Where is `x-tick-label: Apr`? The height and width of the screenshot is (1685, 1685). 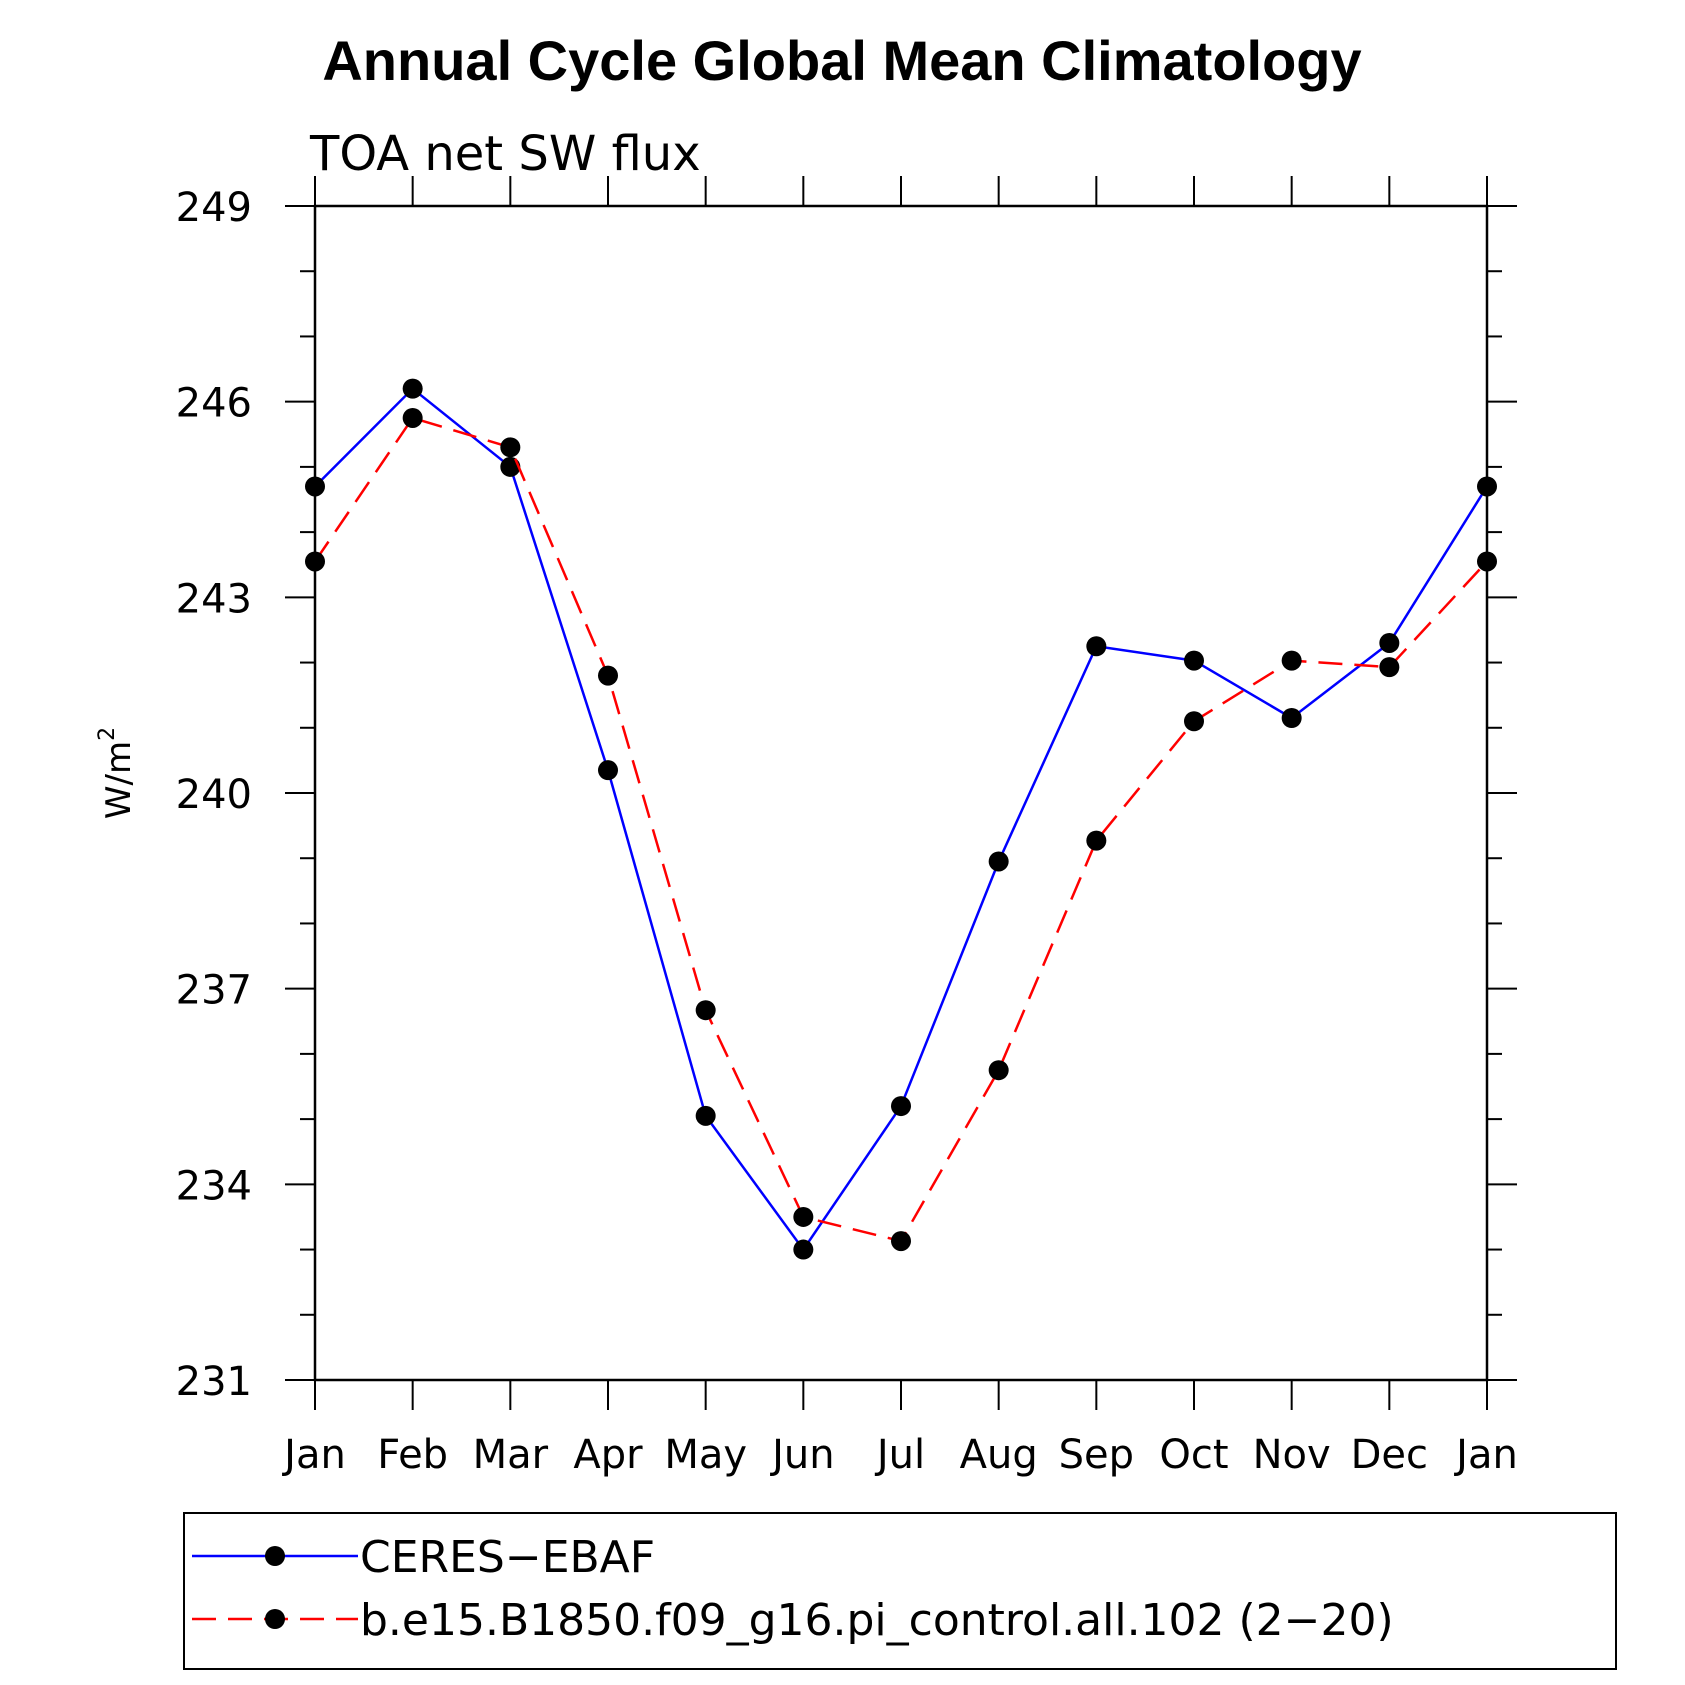
x-tick-label: Apr is located at coordinates (608, 1455).